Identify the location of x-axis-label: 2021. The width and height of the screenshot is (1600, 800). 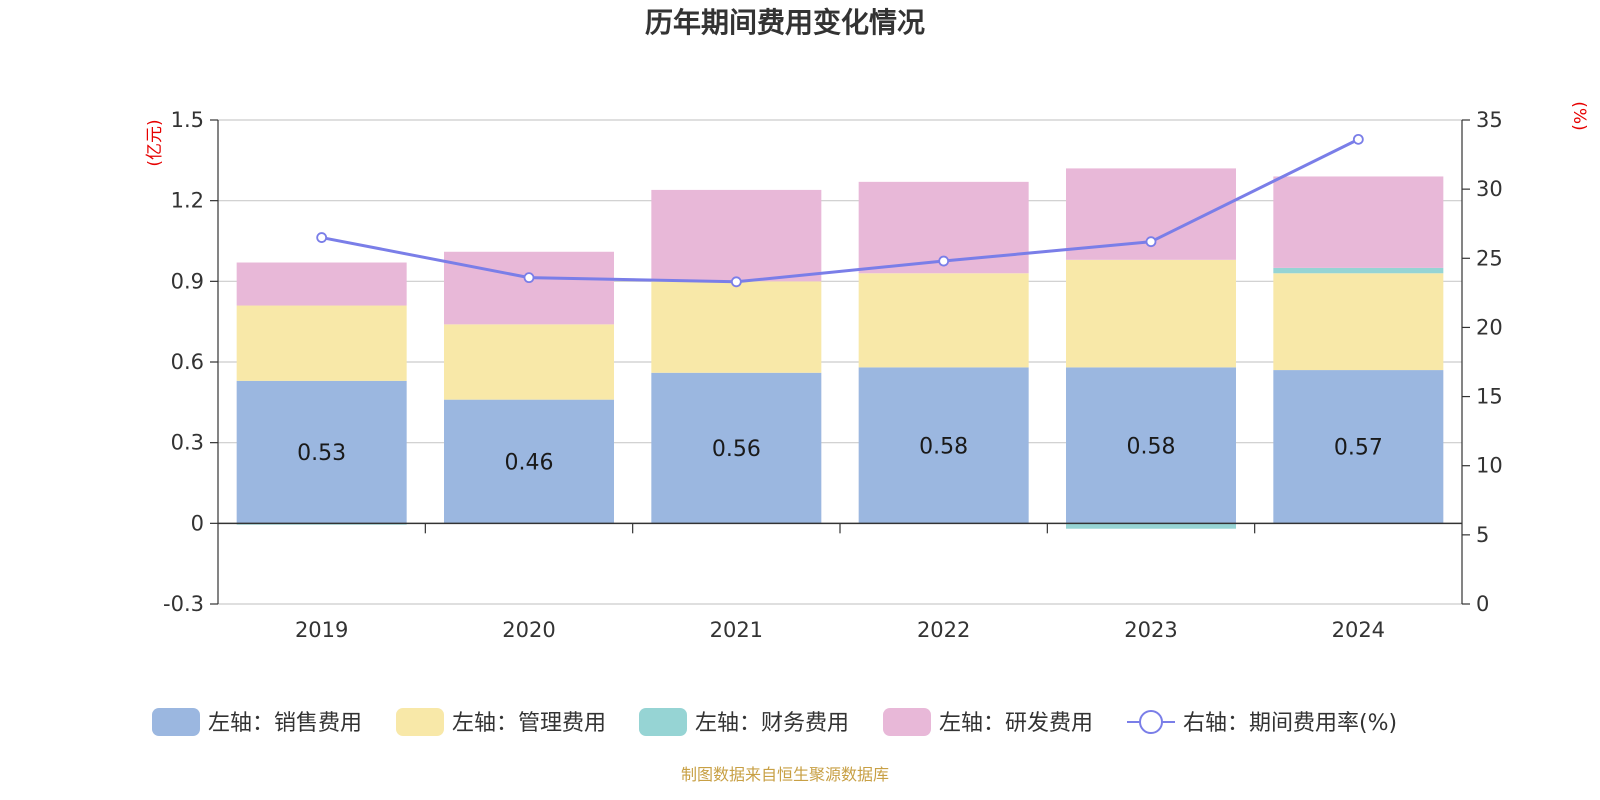
(736, 630).